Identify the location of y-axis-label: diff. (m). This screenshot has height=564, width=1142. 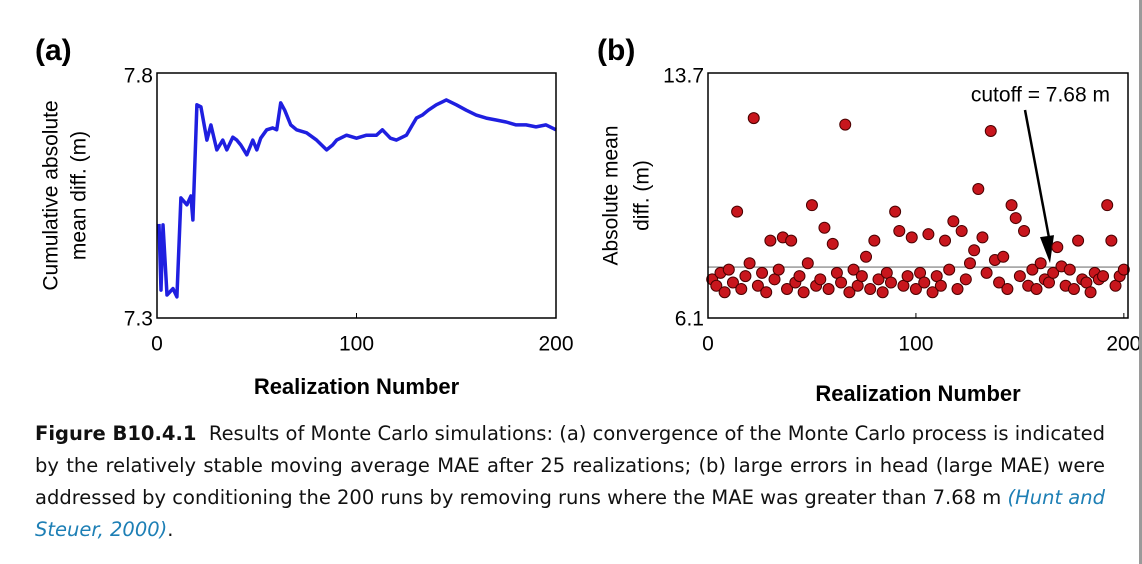
(642, 195).